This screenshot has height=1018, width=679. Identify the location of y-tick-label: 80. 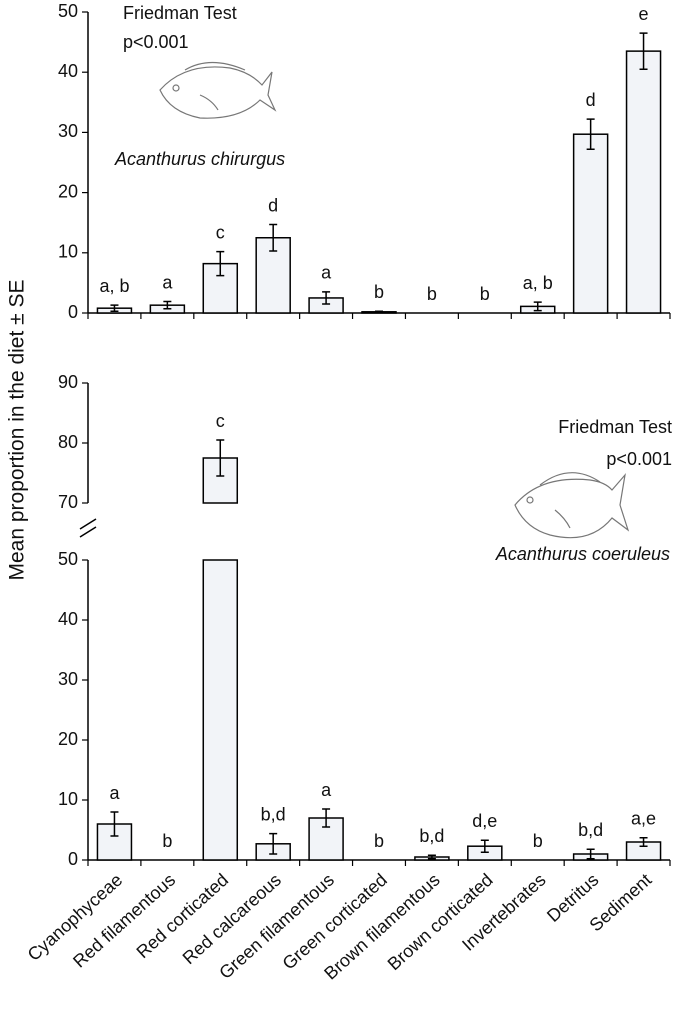
(68, 442).